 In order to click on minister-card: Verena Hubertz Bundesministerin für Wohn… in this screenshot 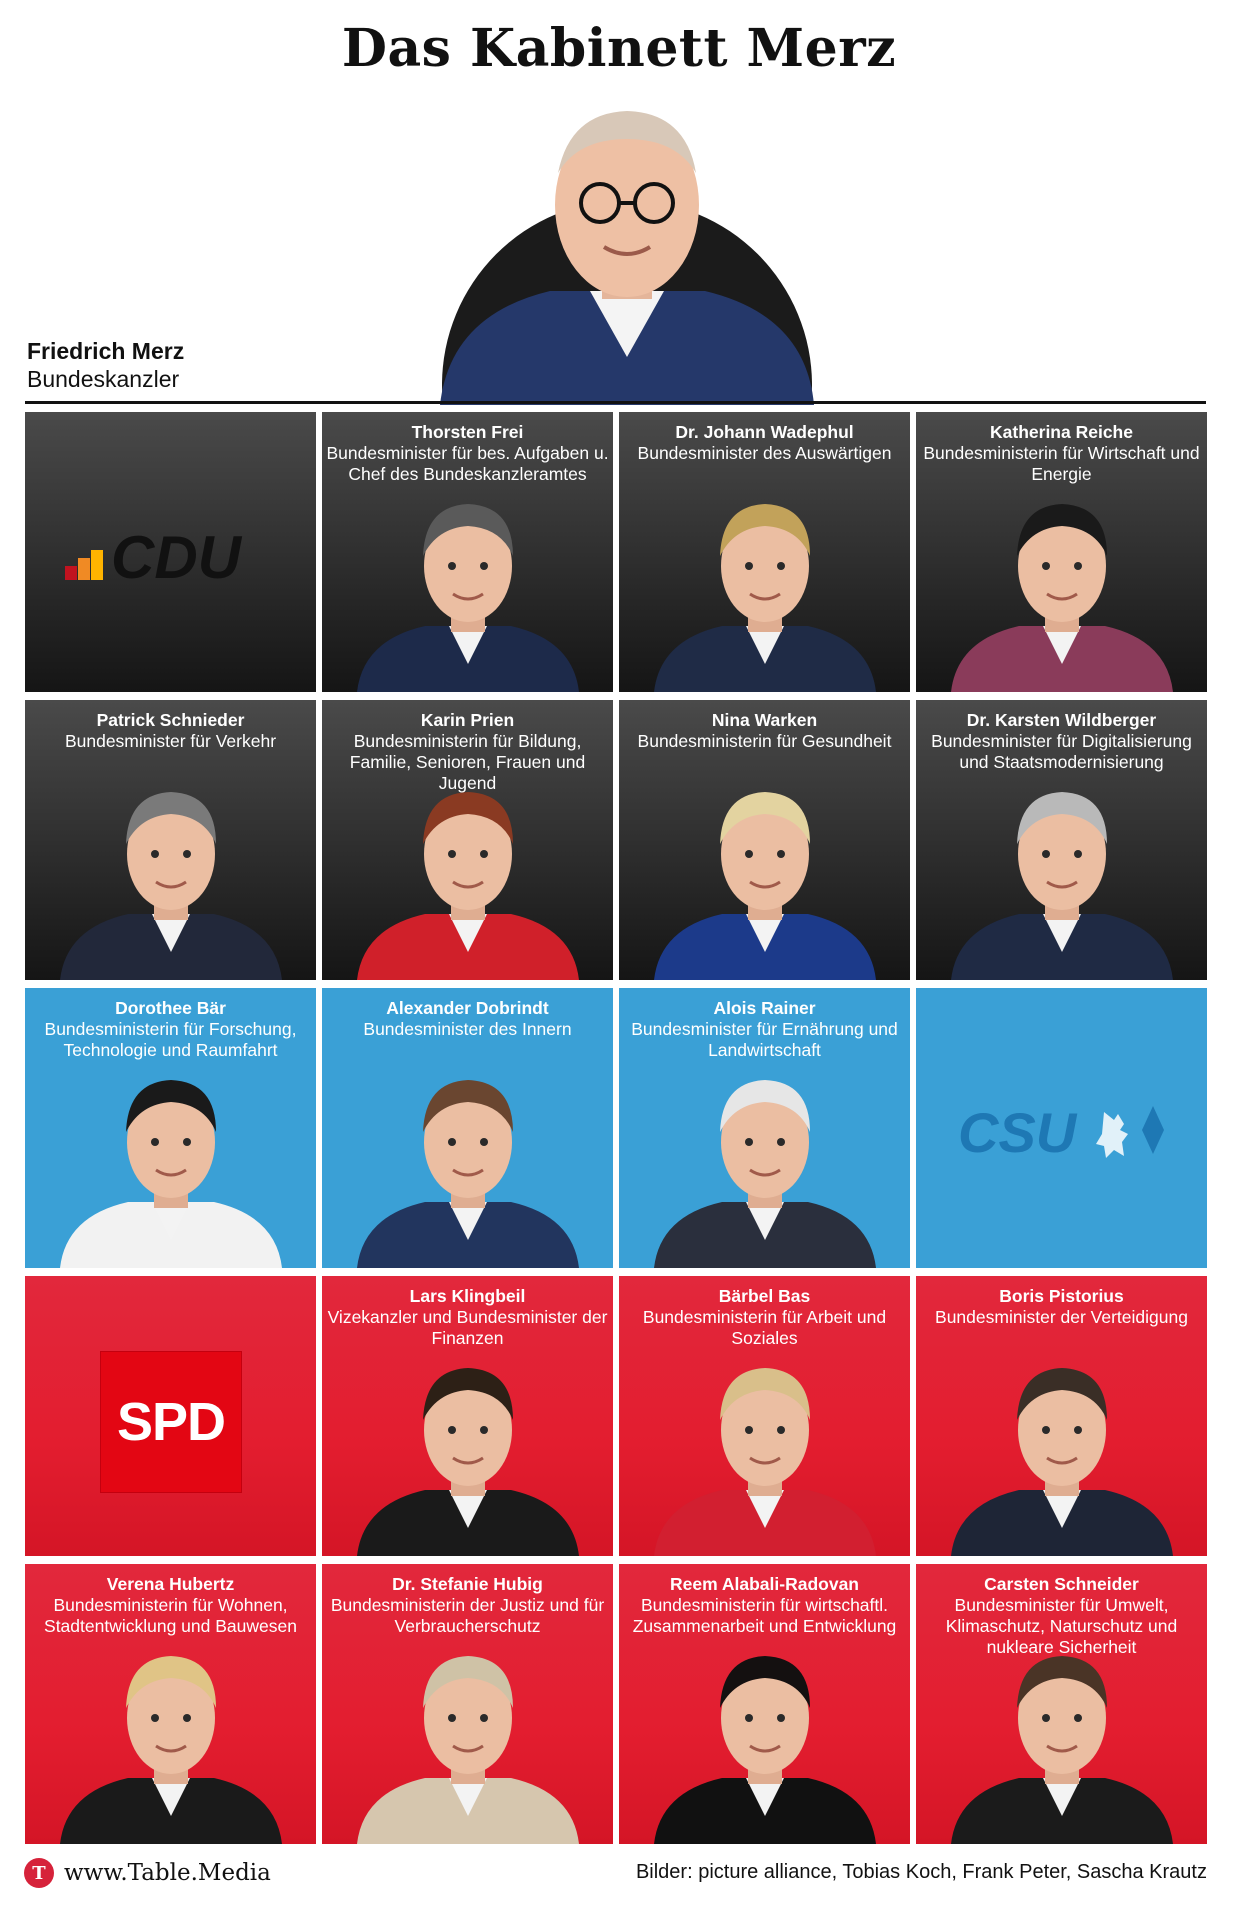, I will do `click(170, 1704)`.